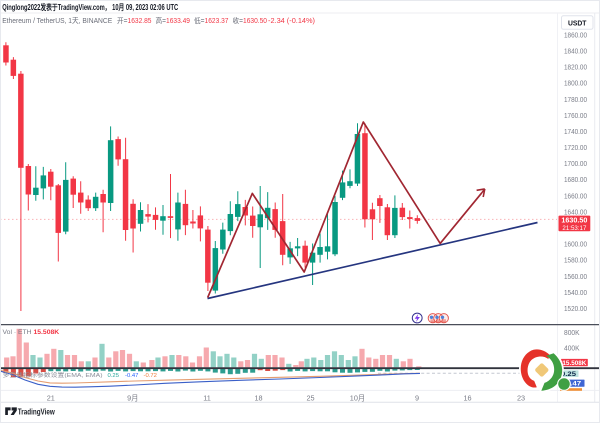  I want to click on svg-text: 1680.00, so click(575, 179).